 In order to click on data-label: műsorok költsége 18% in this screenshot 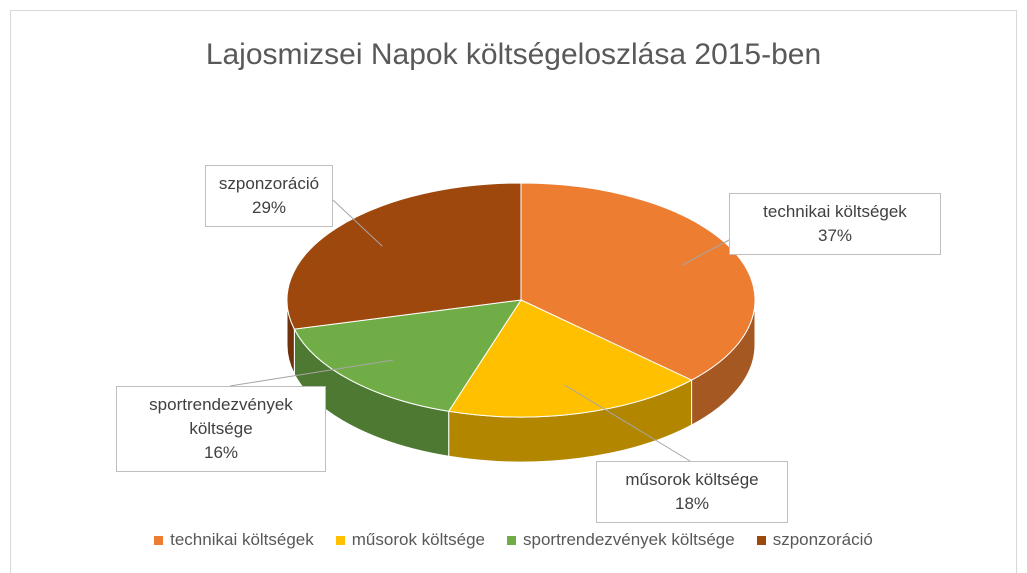, I will do `click(692, 492)`.